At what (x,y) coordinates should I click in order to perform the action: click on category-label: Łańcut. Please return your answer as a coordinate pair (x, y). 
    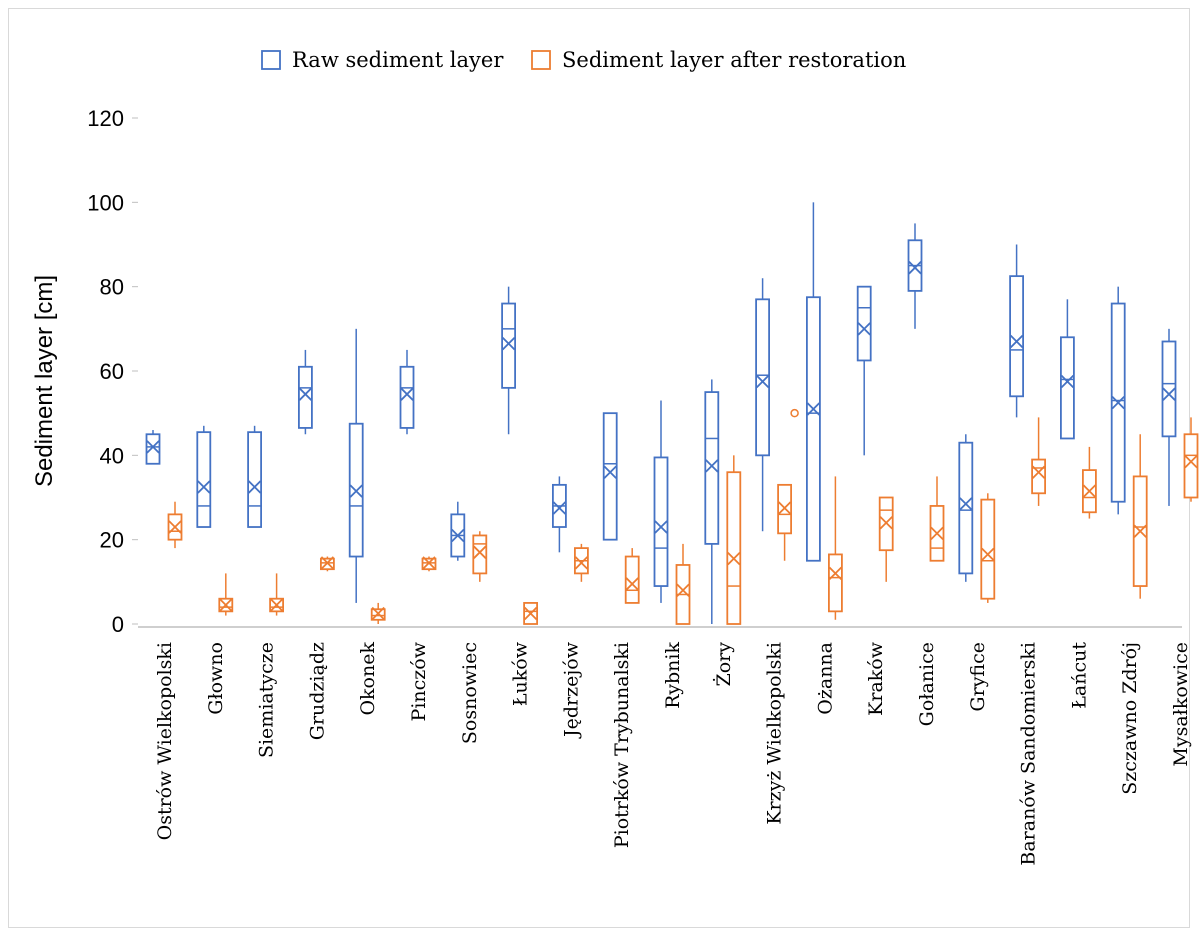
    Looking at the image, I should click on (1079, 675).